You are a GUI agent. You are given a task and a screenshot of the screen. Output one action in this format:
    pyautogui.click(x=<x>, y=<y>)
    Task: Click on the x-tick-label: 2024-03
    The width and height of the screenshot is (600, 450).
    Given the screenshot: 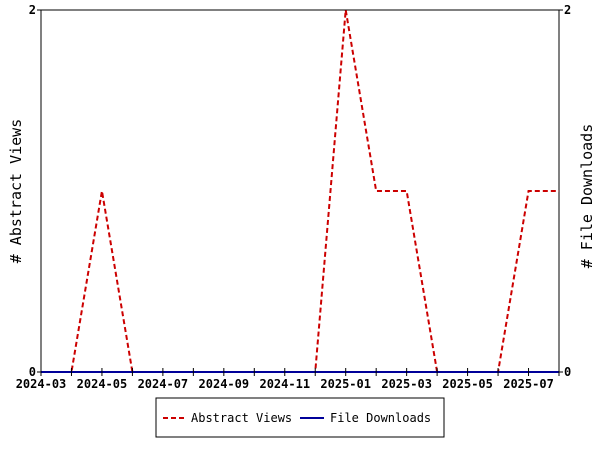 What is the action you would take?
    pyautogui.click(x=41, y=384)
    